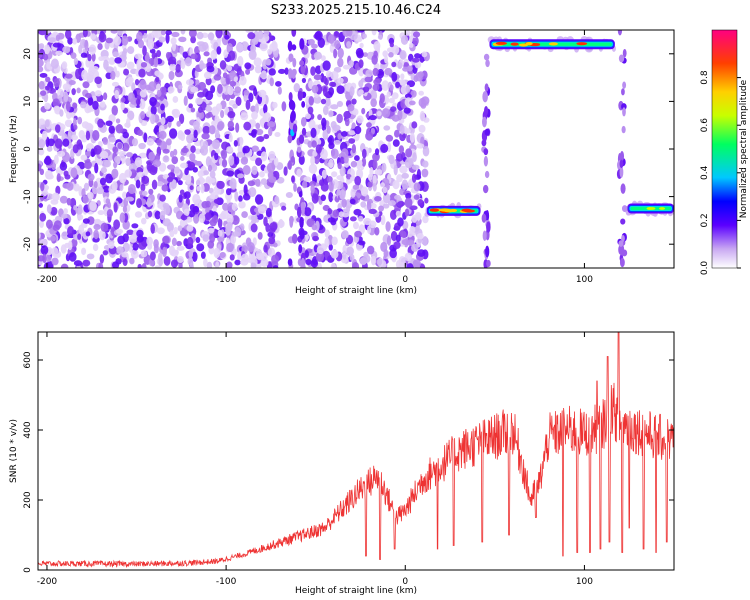 The height and width of the screenshot is (600, 750). Describe the element at coordinates (28, 149) in the screenshot. I see `y-tick-label: 0` at that location.